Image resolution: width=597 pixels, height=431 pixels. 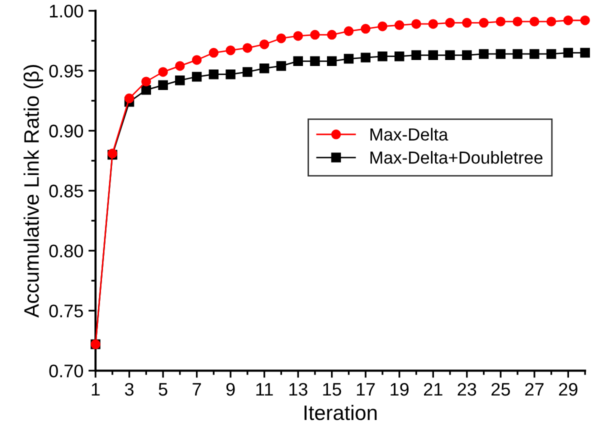 What do you see at coordinates (501, 389) in the screenshot?
I see `x-tick-label: 25` at bounding box center [501, 389].